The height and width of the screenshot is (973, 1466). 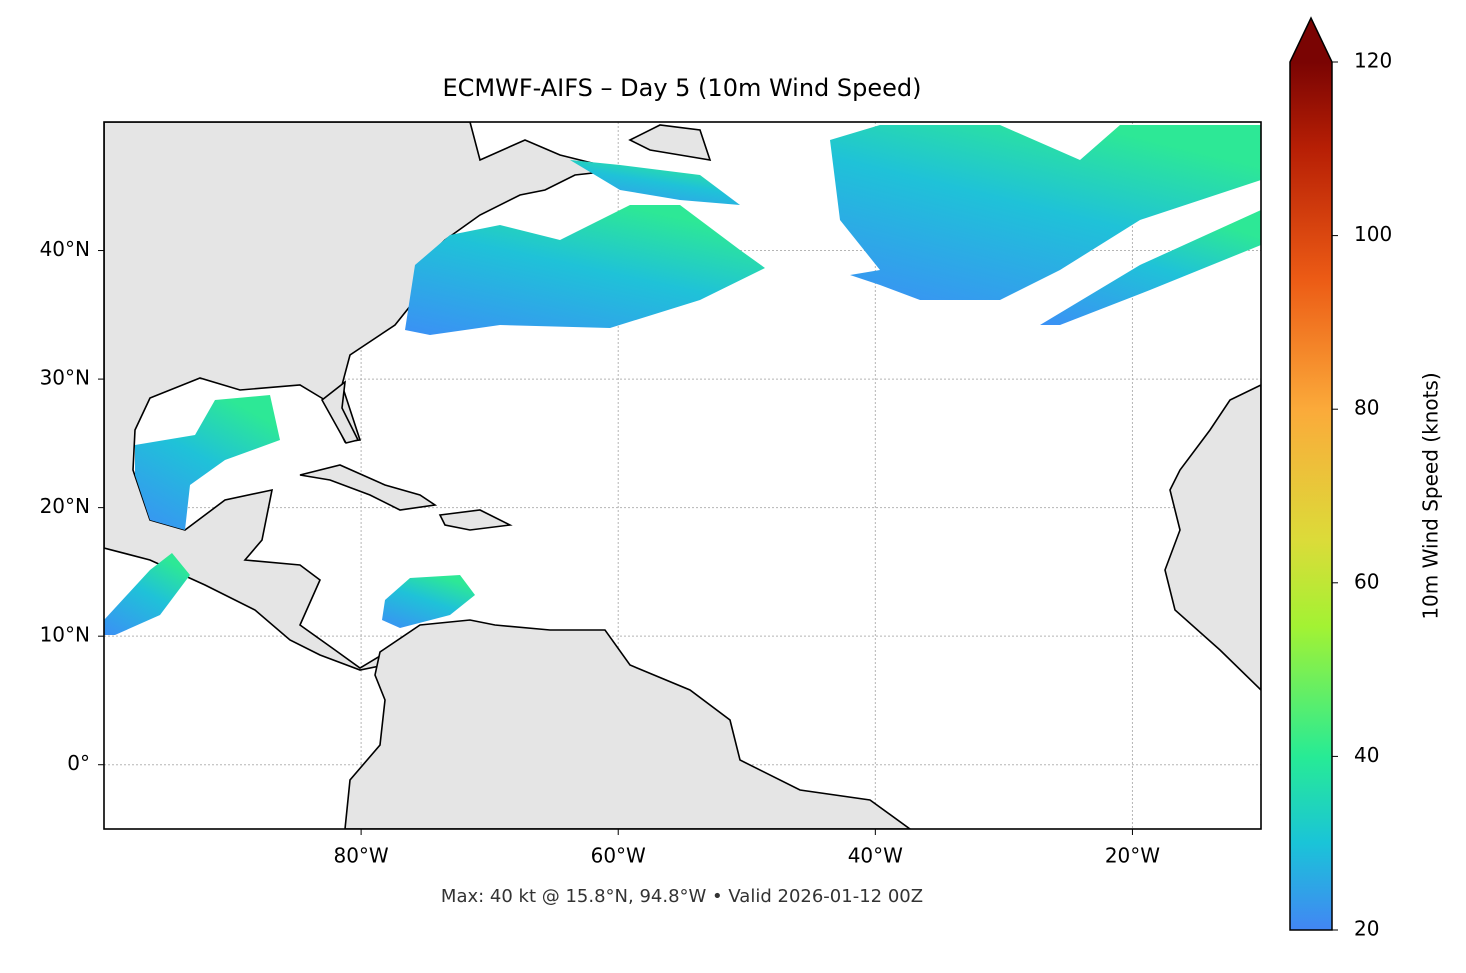 What do you see at coordinates (1212, 538) in the screenshot?
I see `africa` at bounding box center [1212, 538].